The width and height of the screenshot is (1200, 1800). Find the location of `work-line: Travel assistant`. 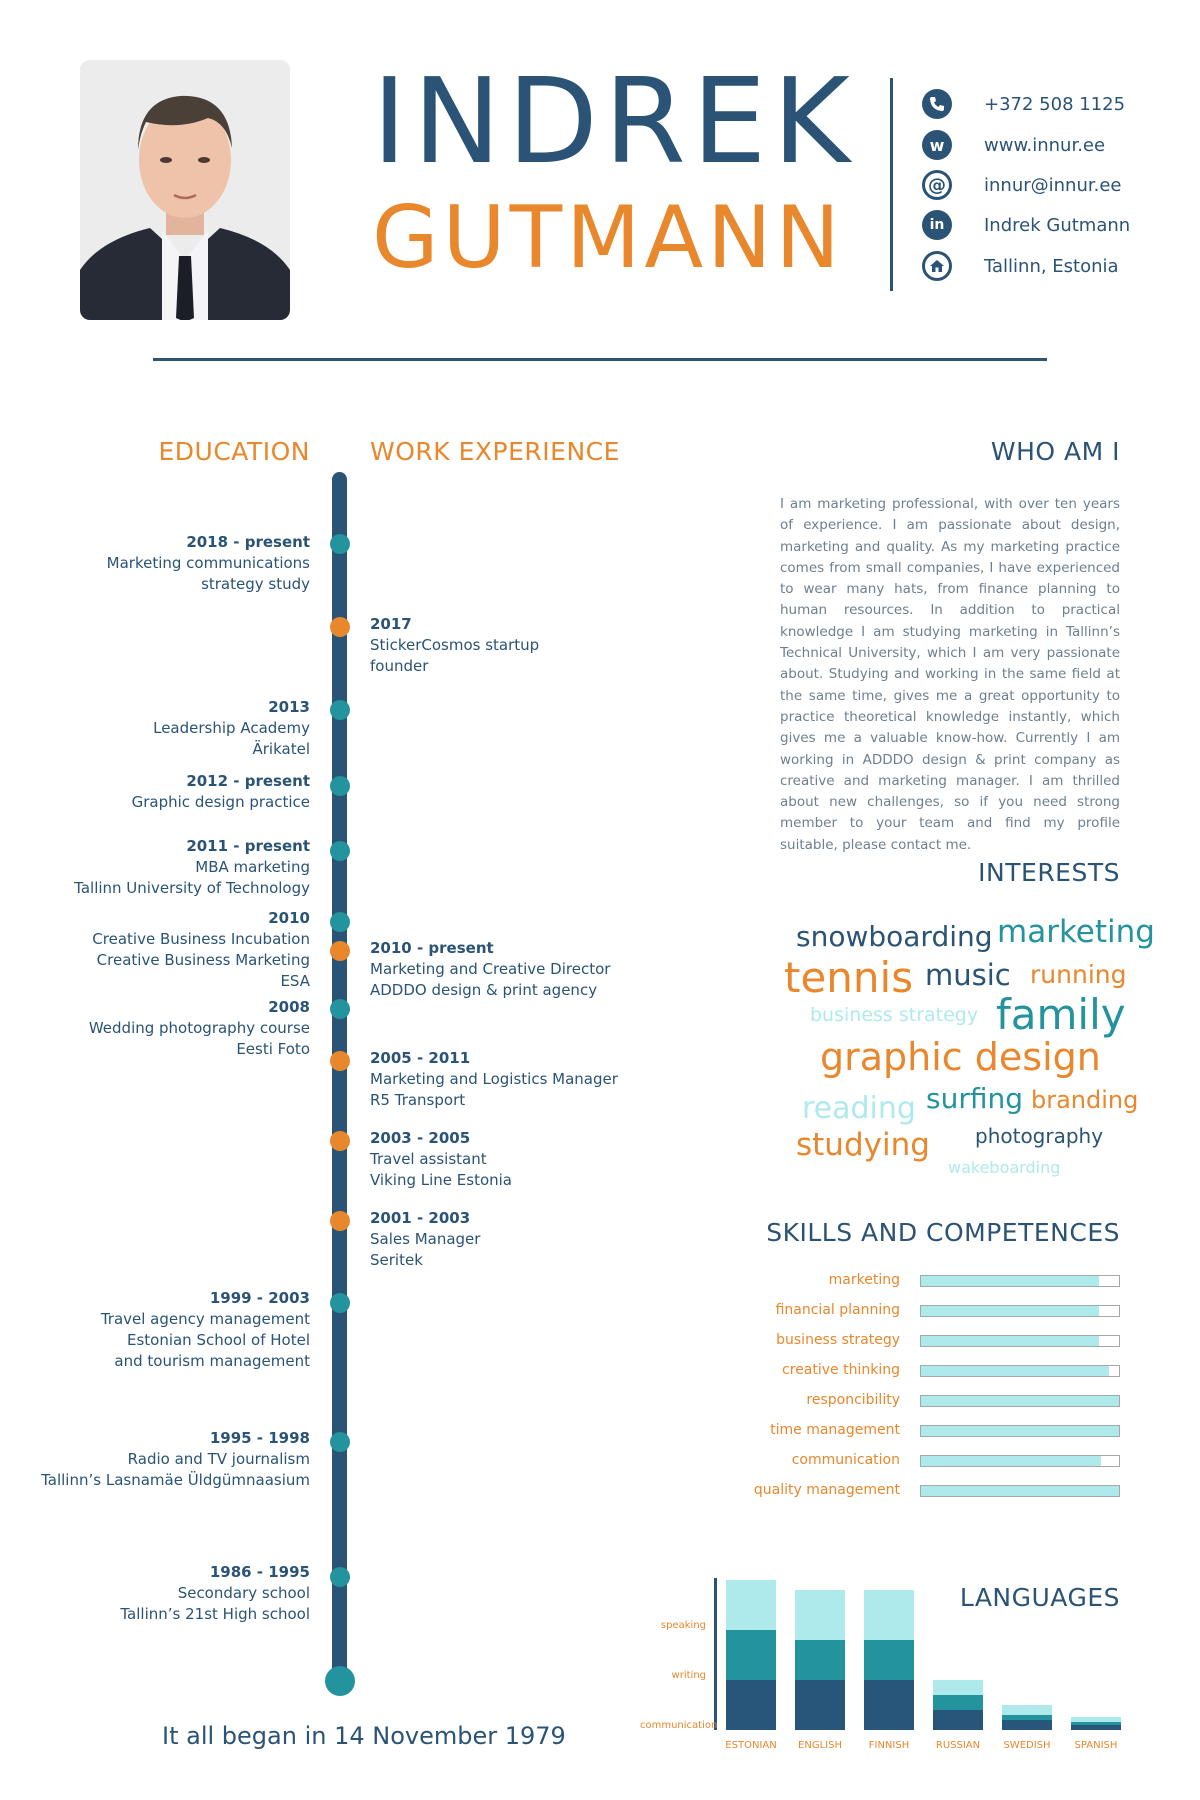

work-line: Travel assistant is located at coordinates (428, 1159).